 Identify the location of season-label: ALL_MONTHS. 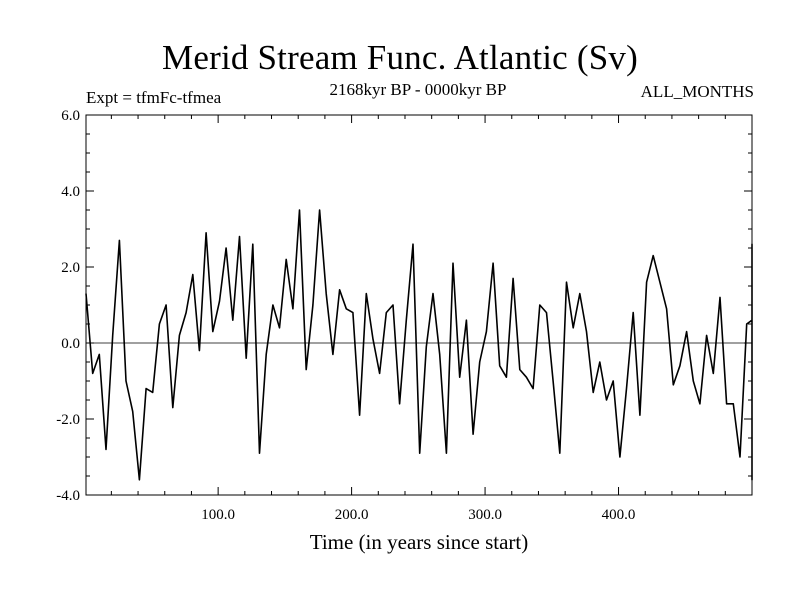
(697, 91).